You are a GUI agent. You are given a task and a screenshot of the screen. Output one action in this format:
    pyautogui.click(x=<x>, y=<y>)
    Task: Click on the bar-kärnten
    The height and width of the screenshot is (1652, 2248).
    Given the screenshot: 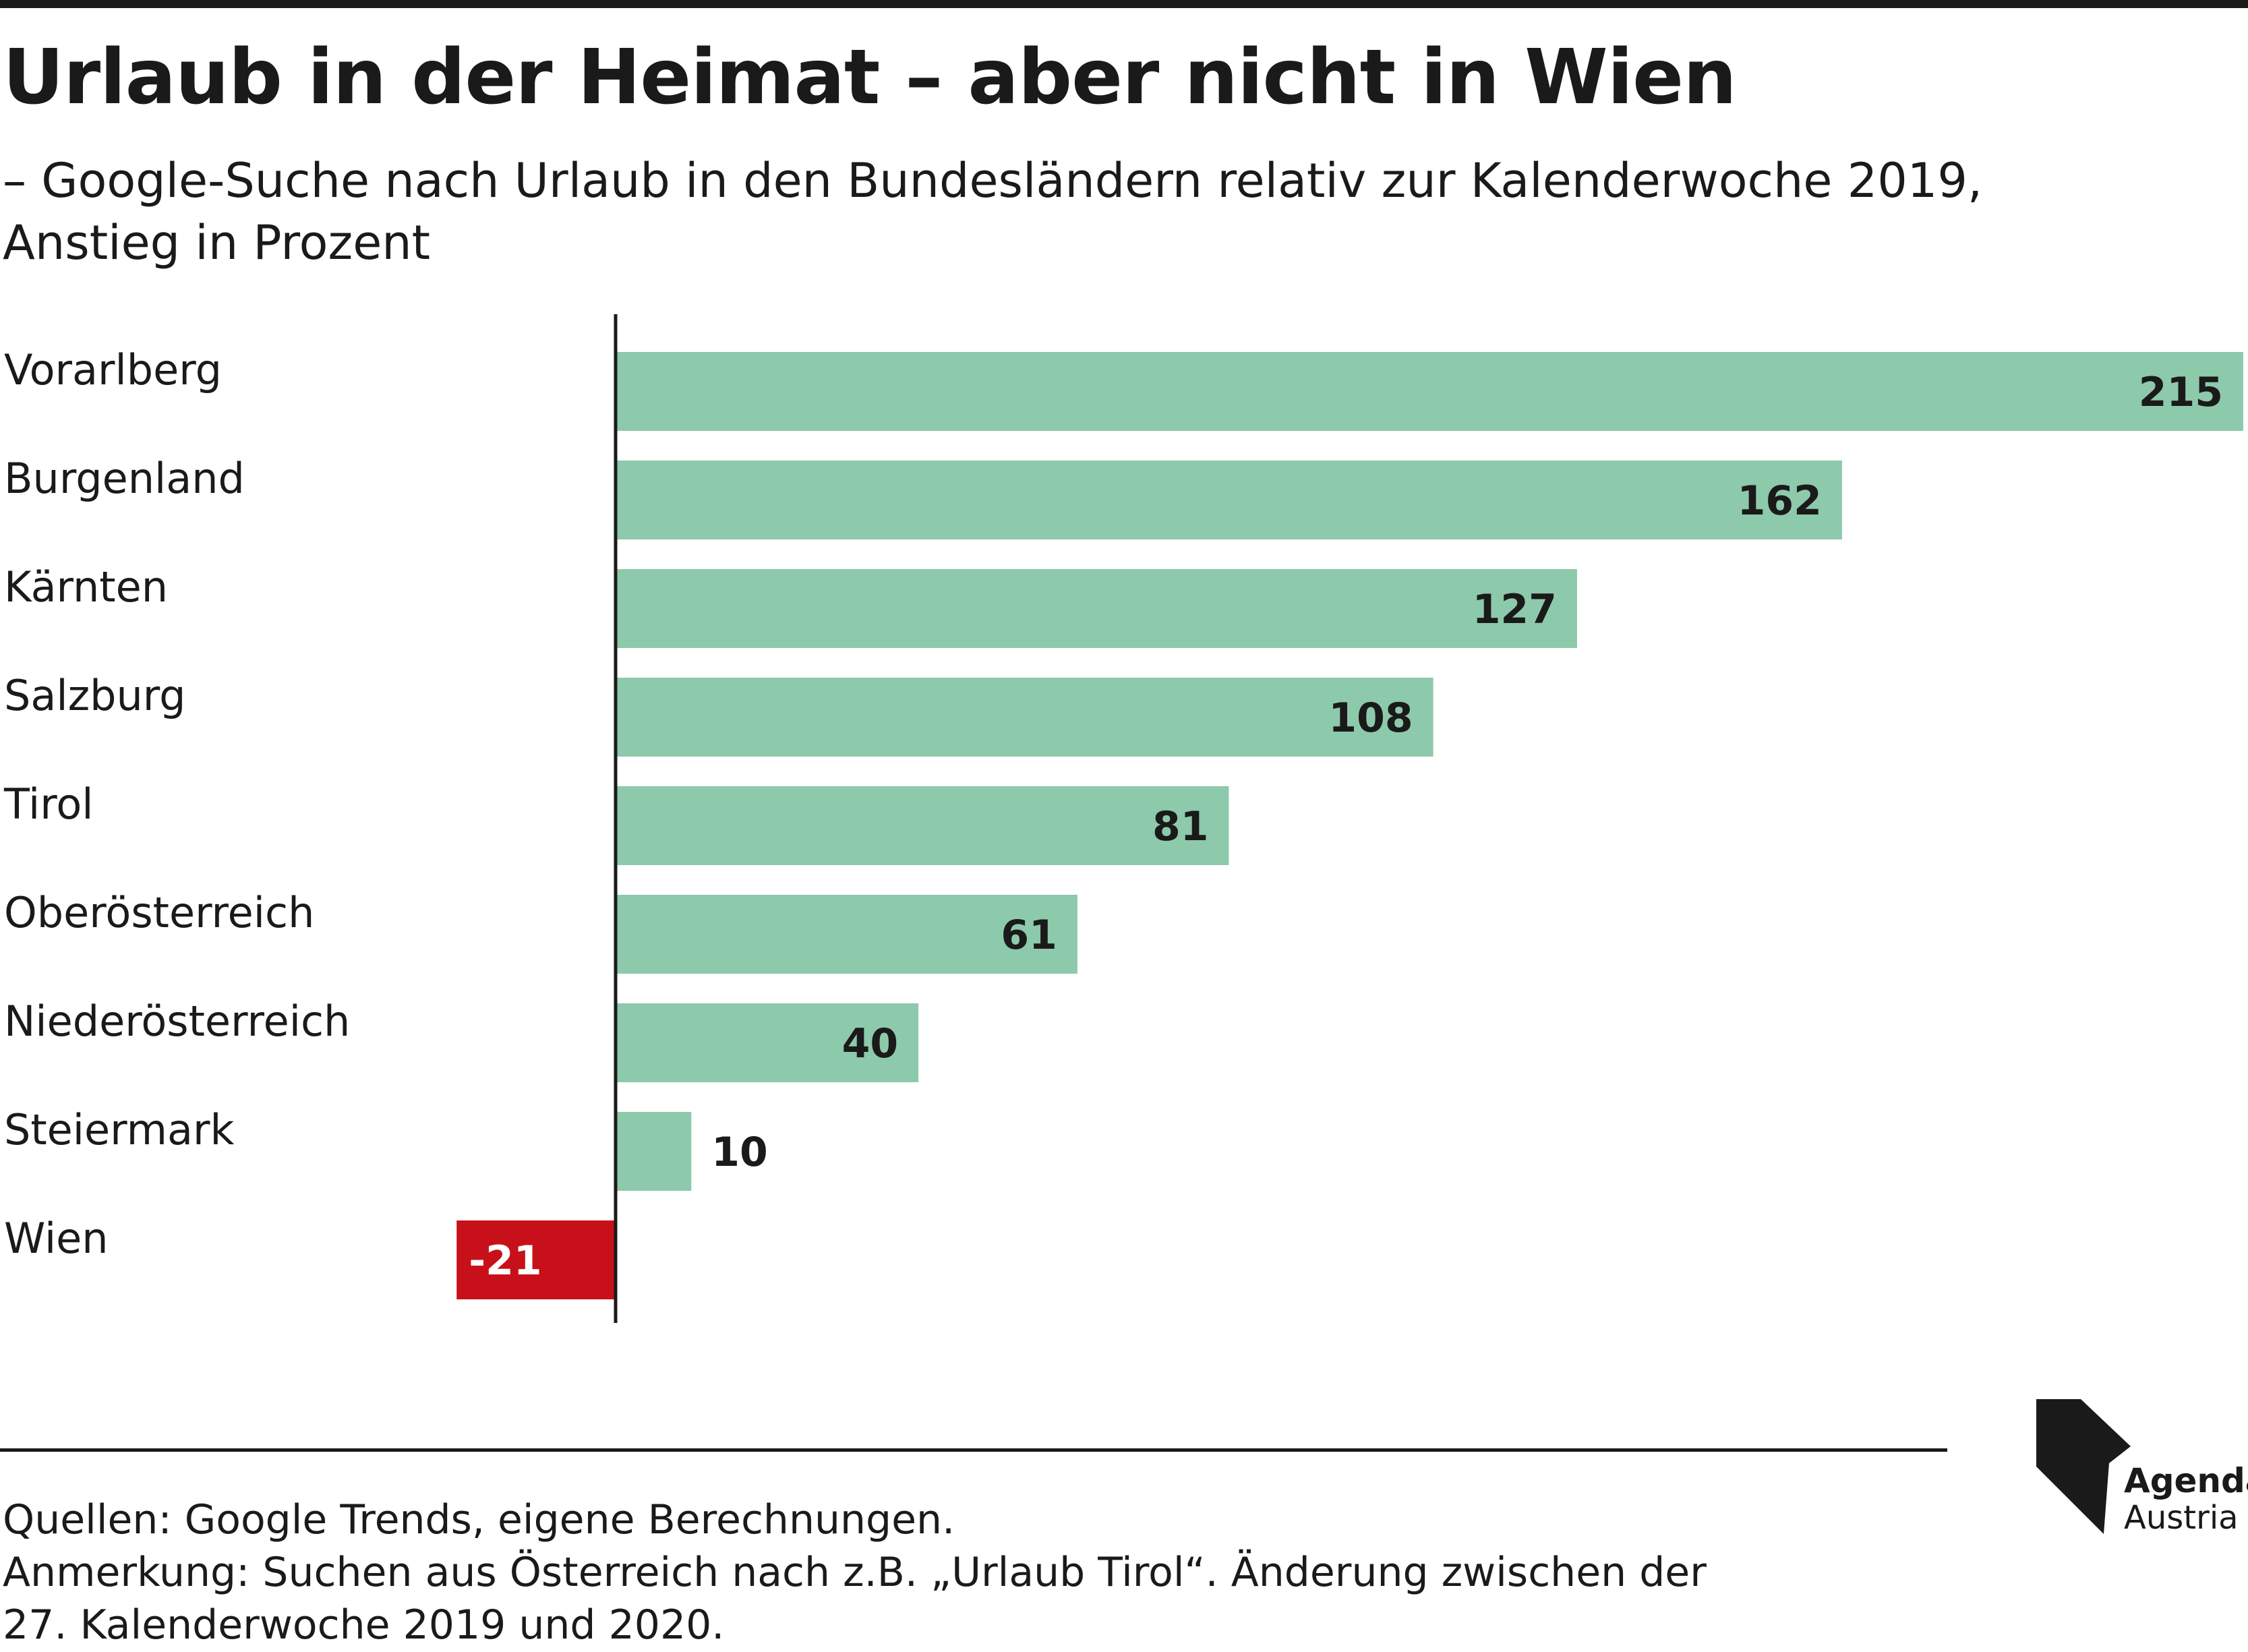 What is the action you would take?
    pyautogui.click(x=1097, y=608)
    